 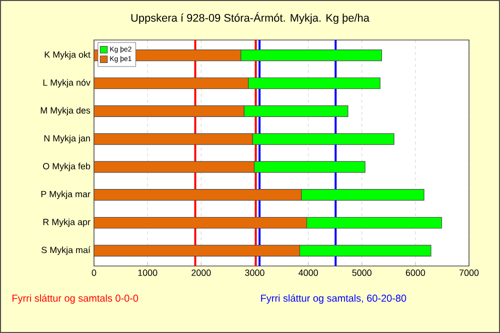 I want to click on x-tick-label: 2000, so click(x=201, y=273).